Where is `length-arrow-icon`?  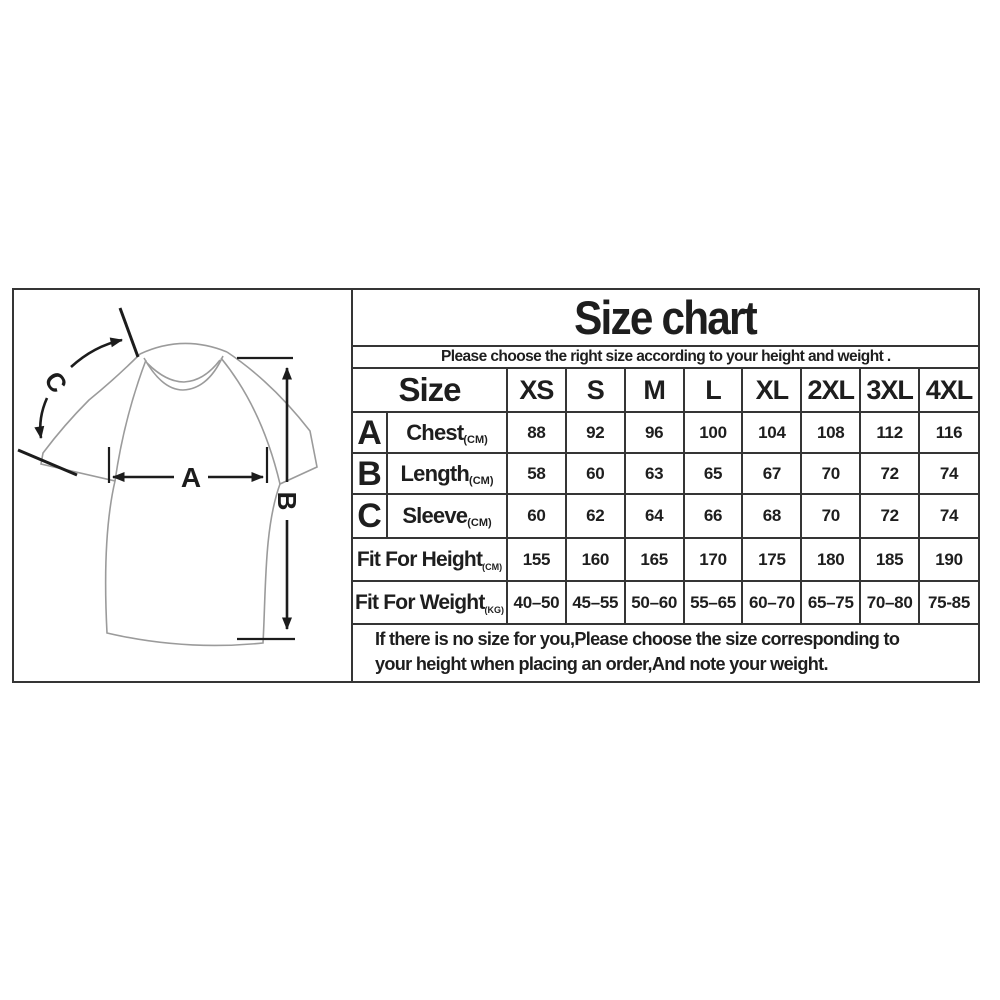 length-arrow-icon is located at coordinates (266, 498).